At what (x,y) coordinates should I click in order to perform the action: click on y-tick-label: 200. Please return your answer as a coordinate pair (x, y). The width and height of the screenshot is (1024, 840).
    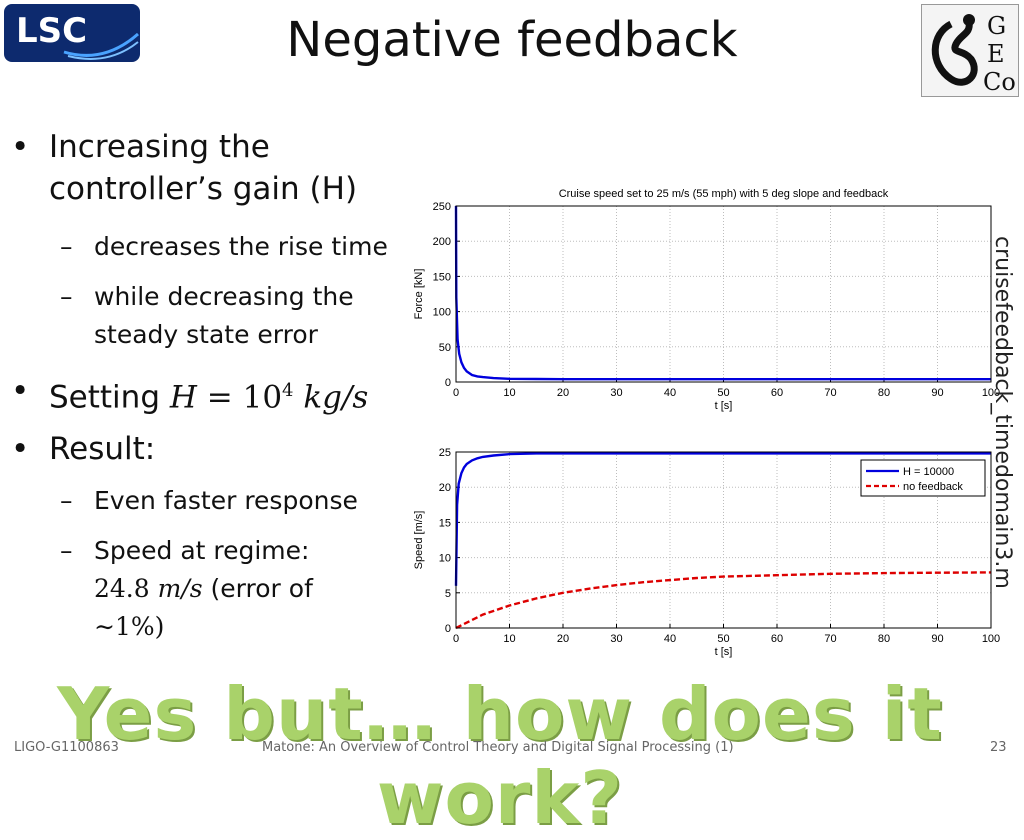
    Looking at the image, I should click on (442, 242).